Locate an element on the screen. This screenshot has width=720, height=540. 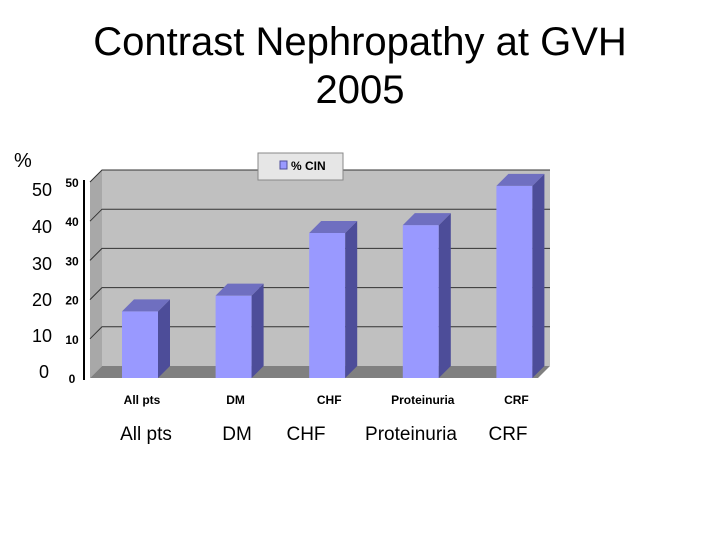
outer-y-tick-40: 40 is located at coordinates (42, 227).